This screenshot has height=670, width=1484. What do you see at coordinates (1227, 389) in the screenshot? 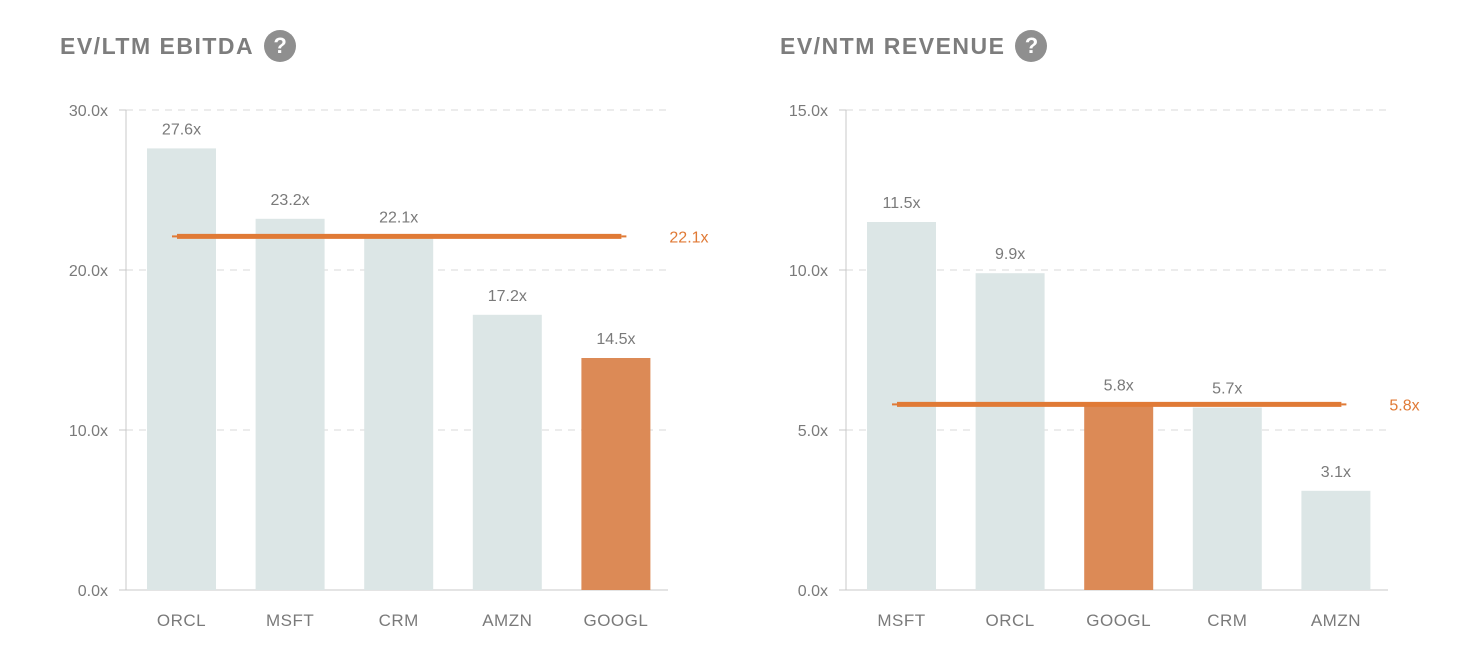
I see `bar-value-label: 5.7x` at bounding box center [1227, 389].